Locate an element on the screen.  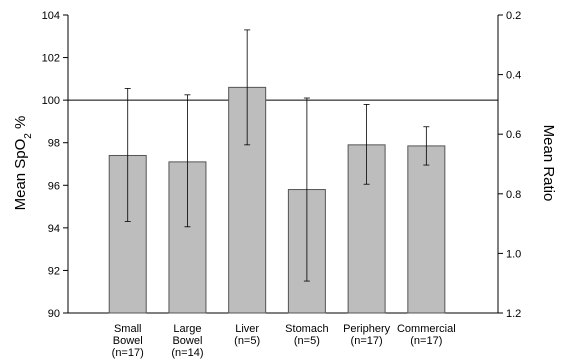
left-tick-label: 98 is located at coordinates (54, 144).